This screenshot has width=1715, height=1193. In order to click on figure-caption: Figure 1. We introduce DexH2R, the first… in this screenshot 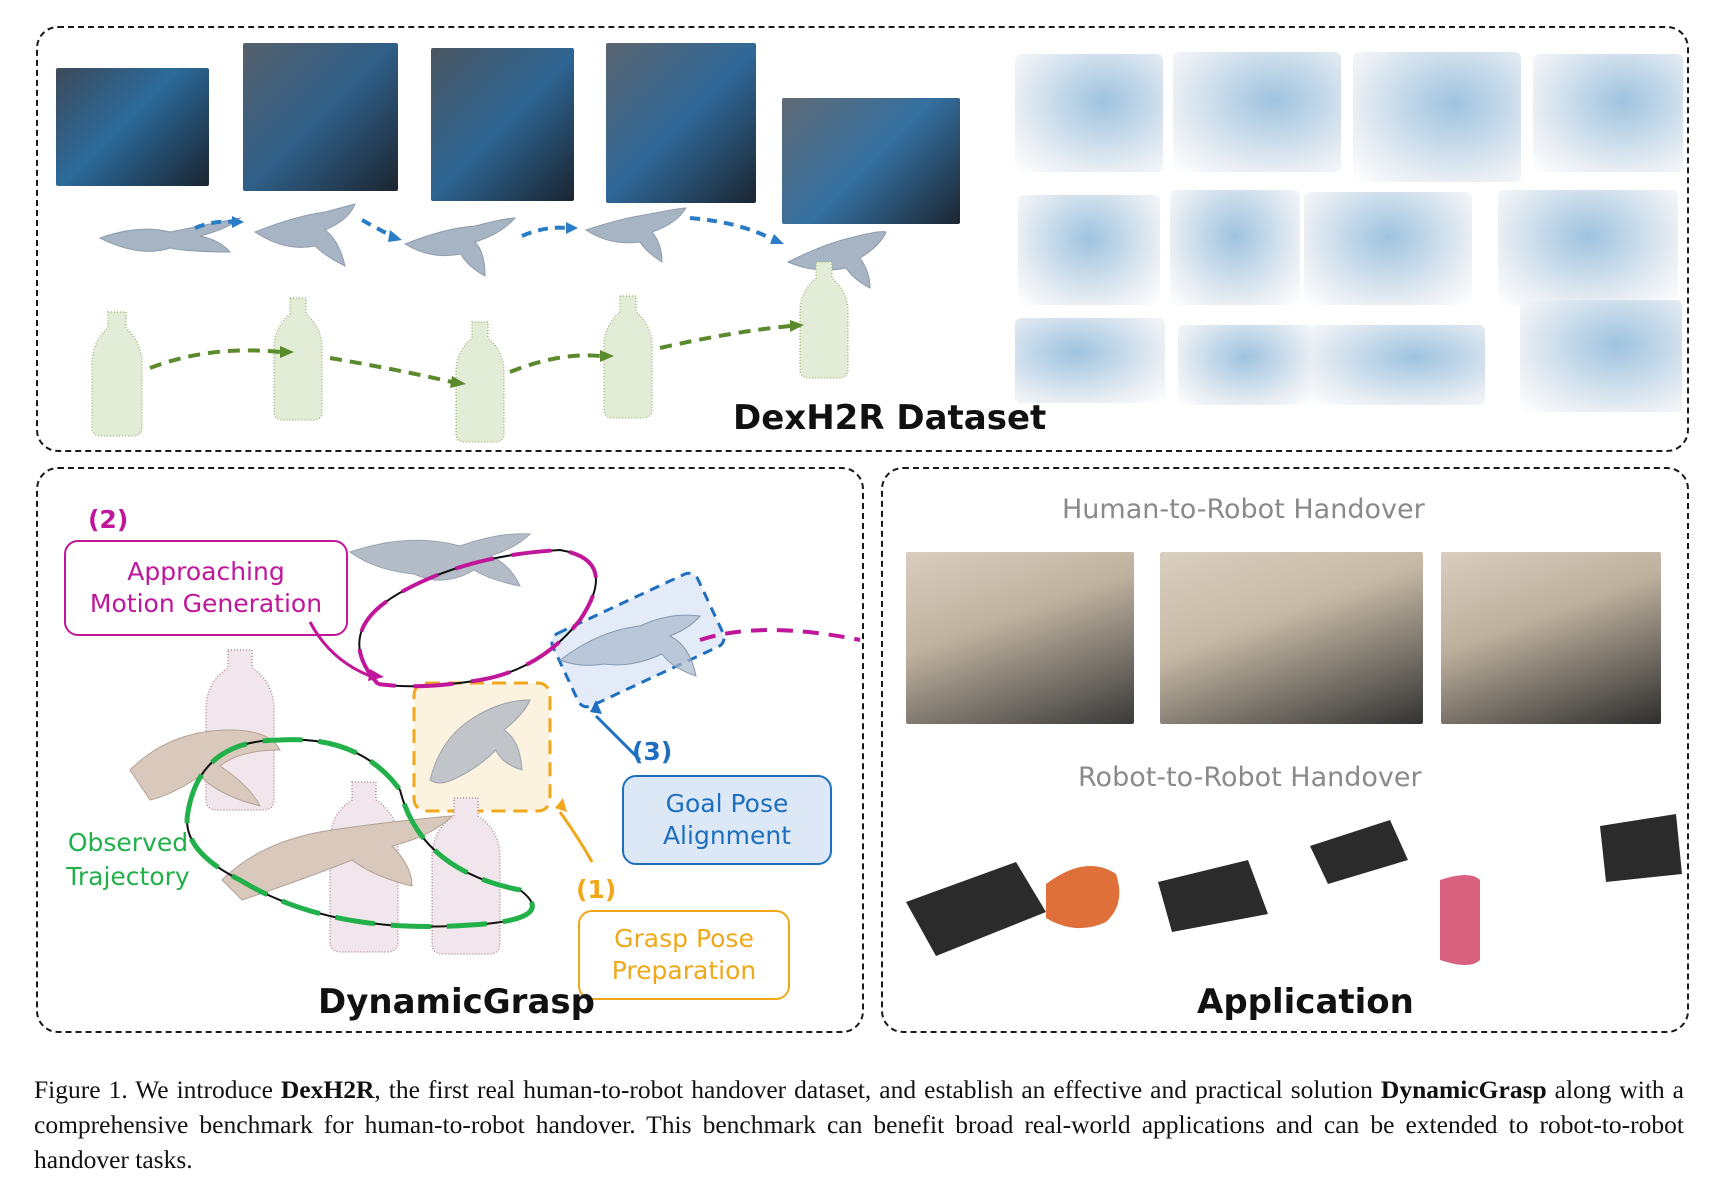, I will do `click(859, 1124)`.